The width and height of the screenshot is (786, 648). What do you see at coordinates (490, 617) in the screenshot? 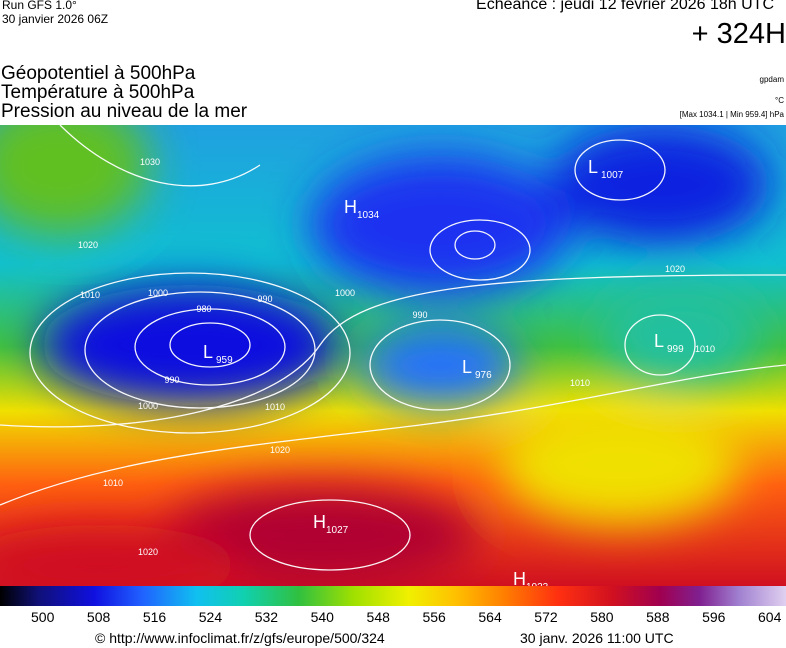
I see `colorbar-tick: 564` at bounding box center [490, 617].